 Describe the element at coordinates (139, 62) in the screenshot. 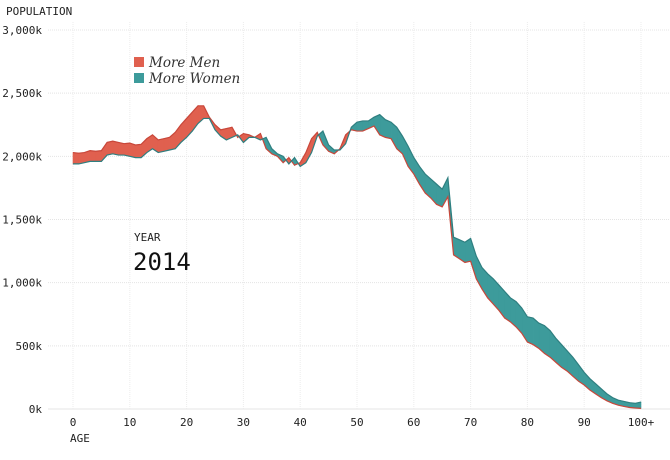

I see `legend-swatch-more-men` at that location.